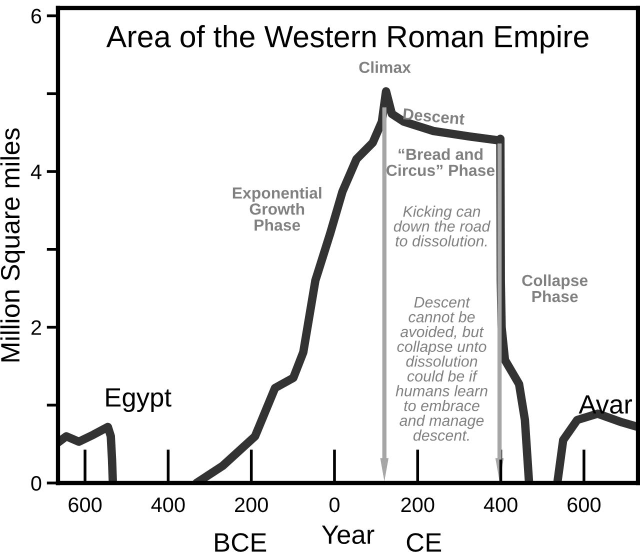 The image size is (640, 560). I want to click on y-tick-label: 0, so click(36, 483).